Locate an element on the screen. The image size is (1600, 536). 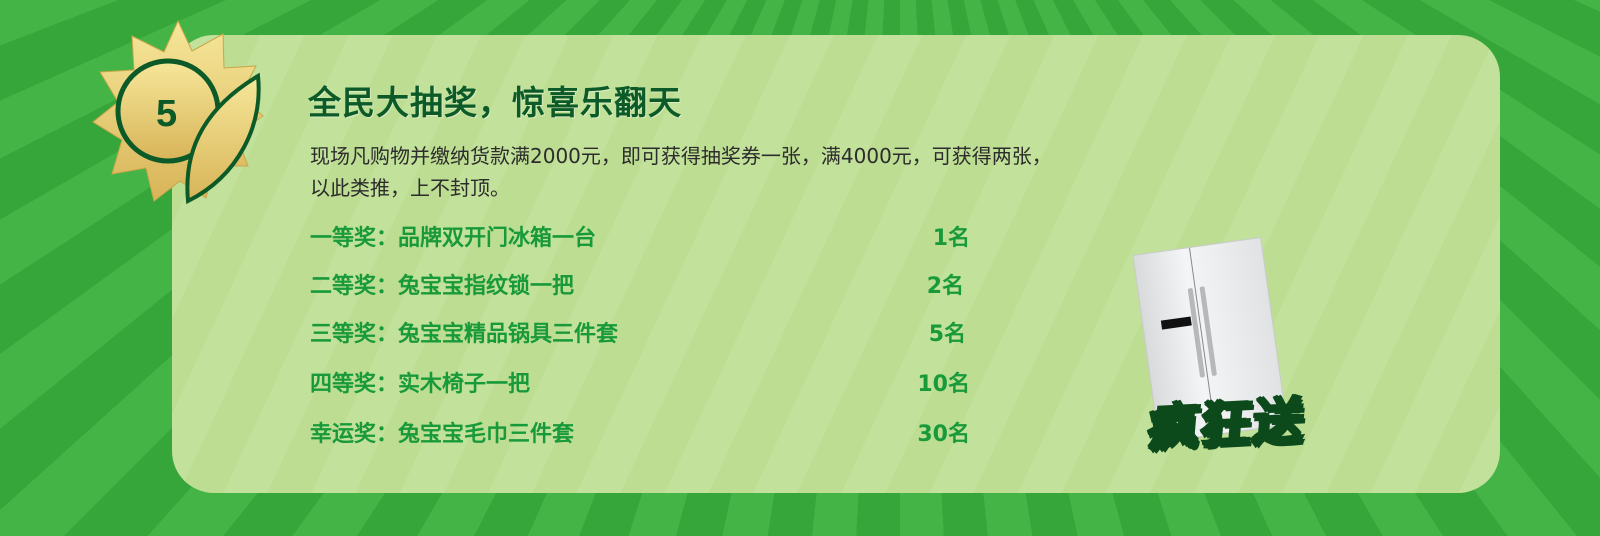
prize-row: 幸运奖：兔宝宝毛巾三件套 30名 is located at coordinates (640, 432).